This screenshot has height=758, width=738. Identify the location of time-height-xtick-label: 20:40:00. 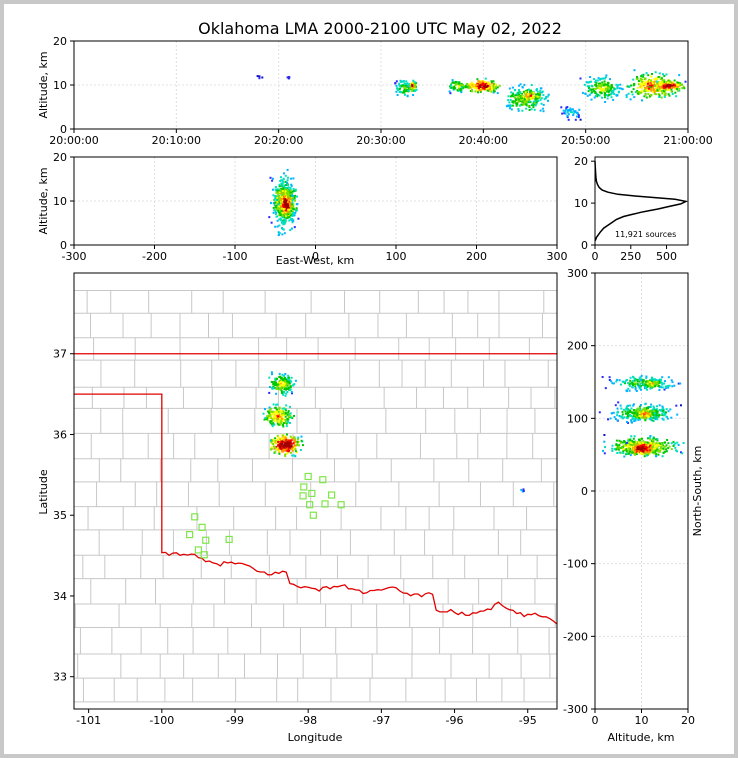
(483, 140).